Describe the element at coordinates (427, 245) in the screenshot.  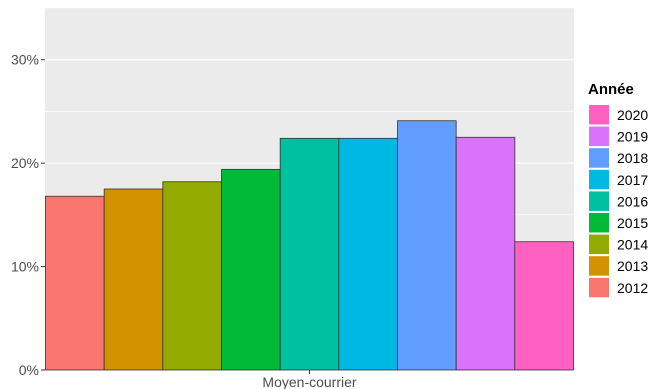
I see `bar-2018` at that location.